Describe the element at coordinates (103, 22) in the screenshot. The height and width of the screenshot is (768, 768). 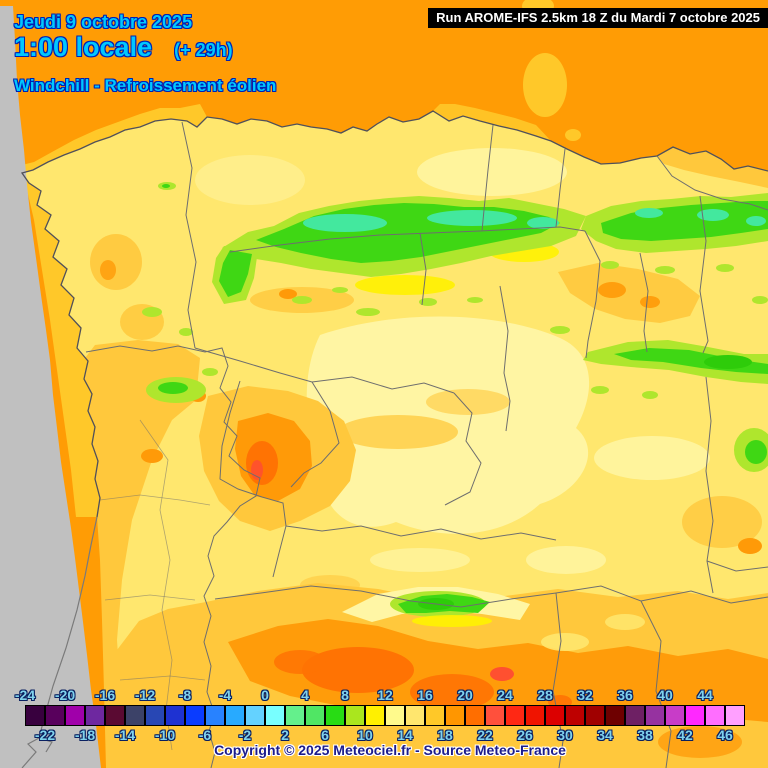
I see `forecast-date: Jeudi 9 octobre 2025` at that location.